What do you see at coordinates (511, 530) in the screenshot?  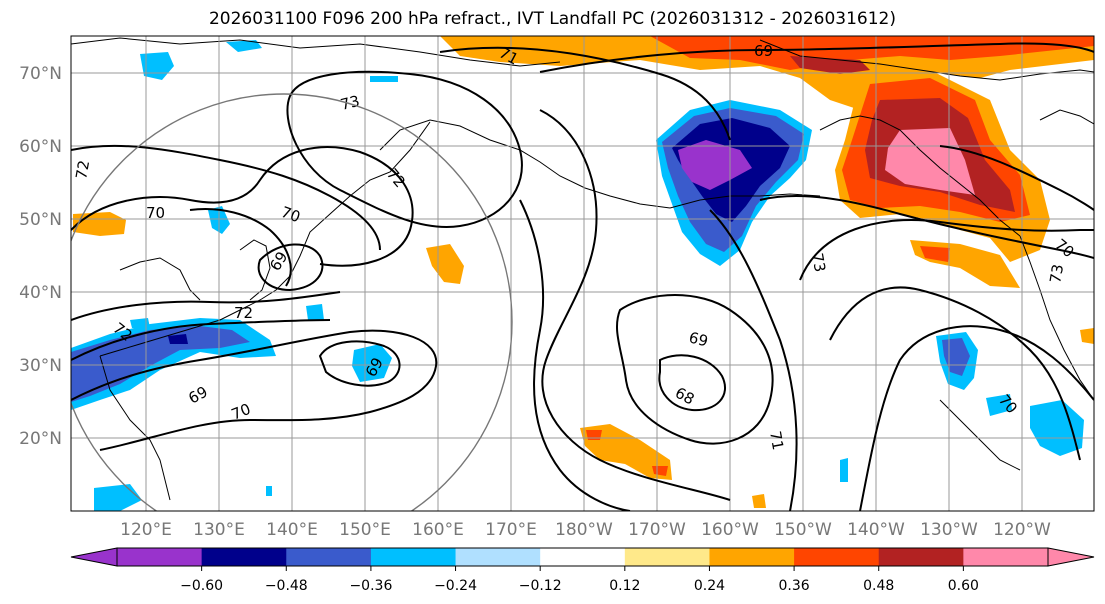 I see `lon-label: 170°E` at bounding box center [511, 530].